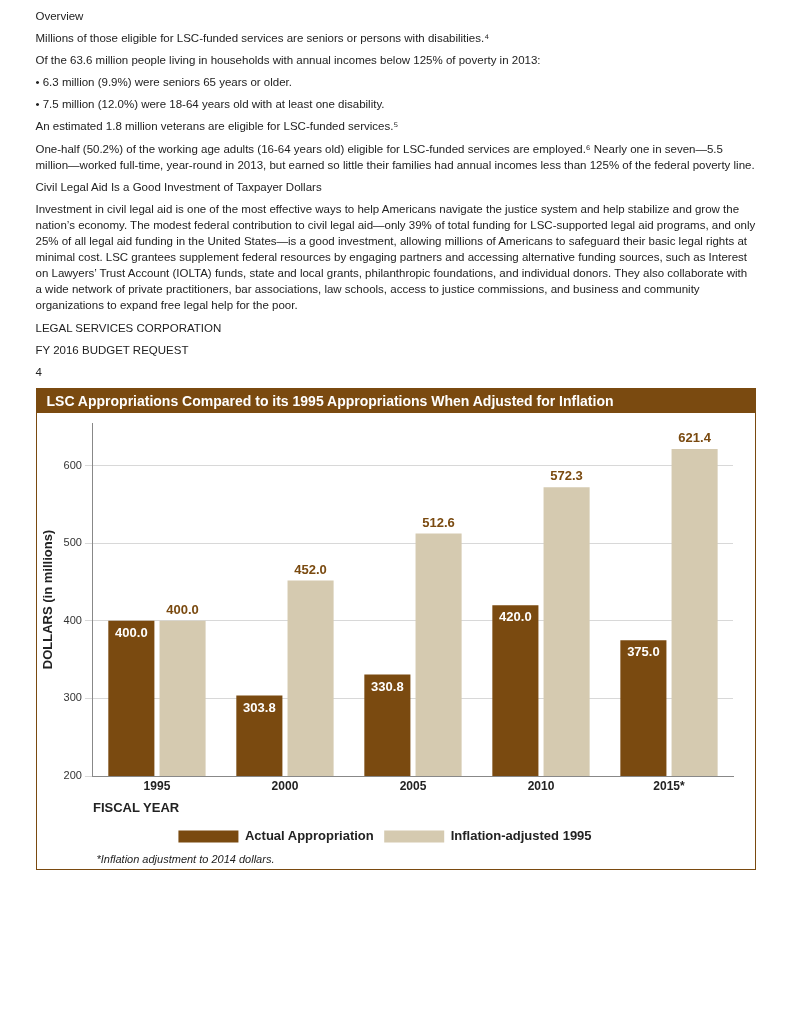 This screenshot has width=791, height=1023. I want to click on text: • 7.5 million (12.0%) were 18-64 years old with at least one disability., so click(210, 105).